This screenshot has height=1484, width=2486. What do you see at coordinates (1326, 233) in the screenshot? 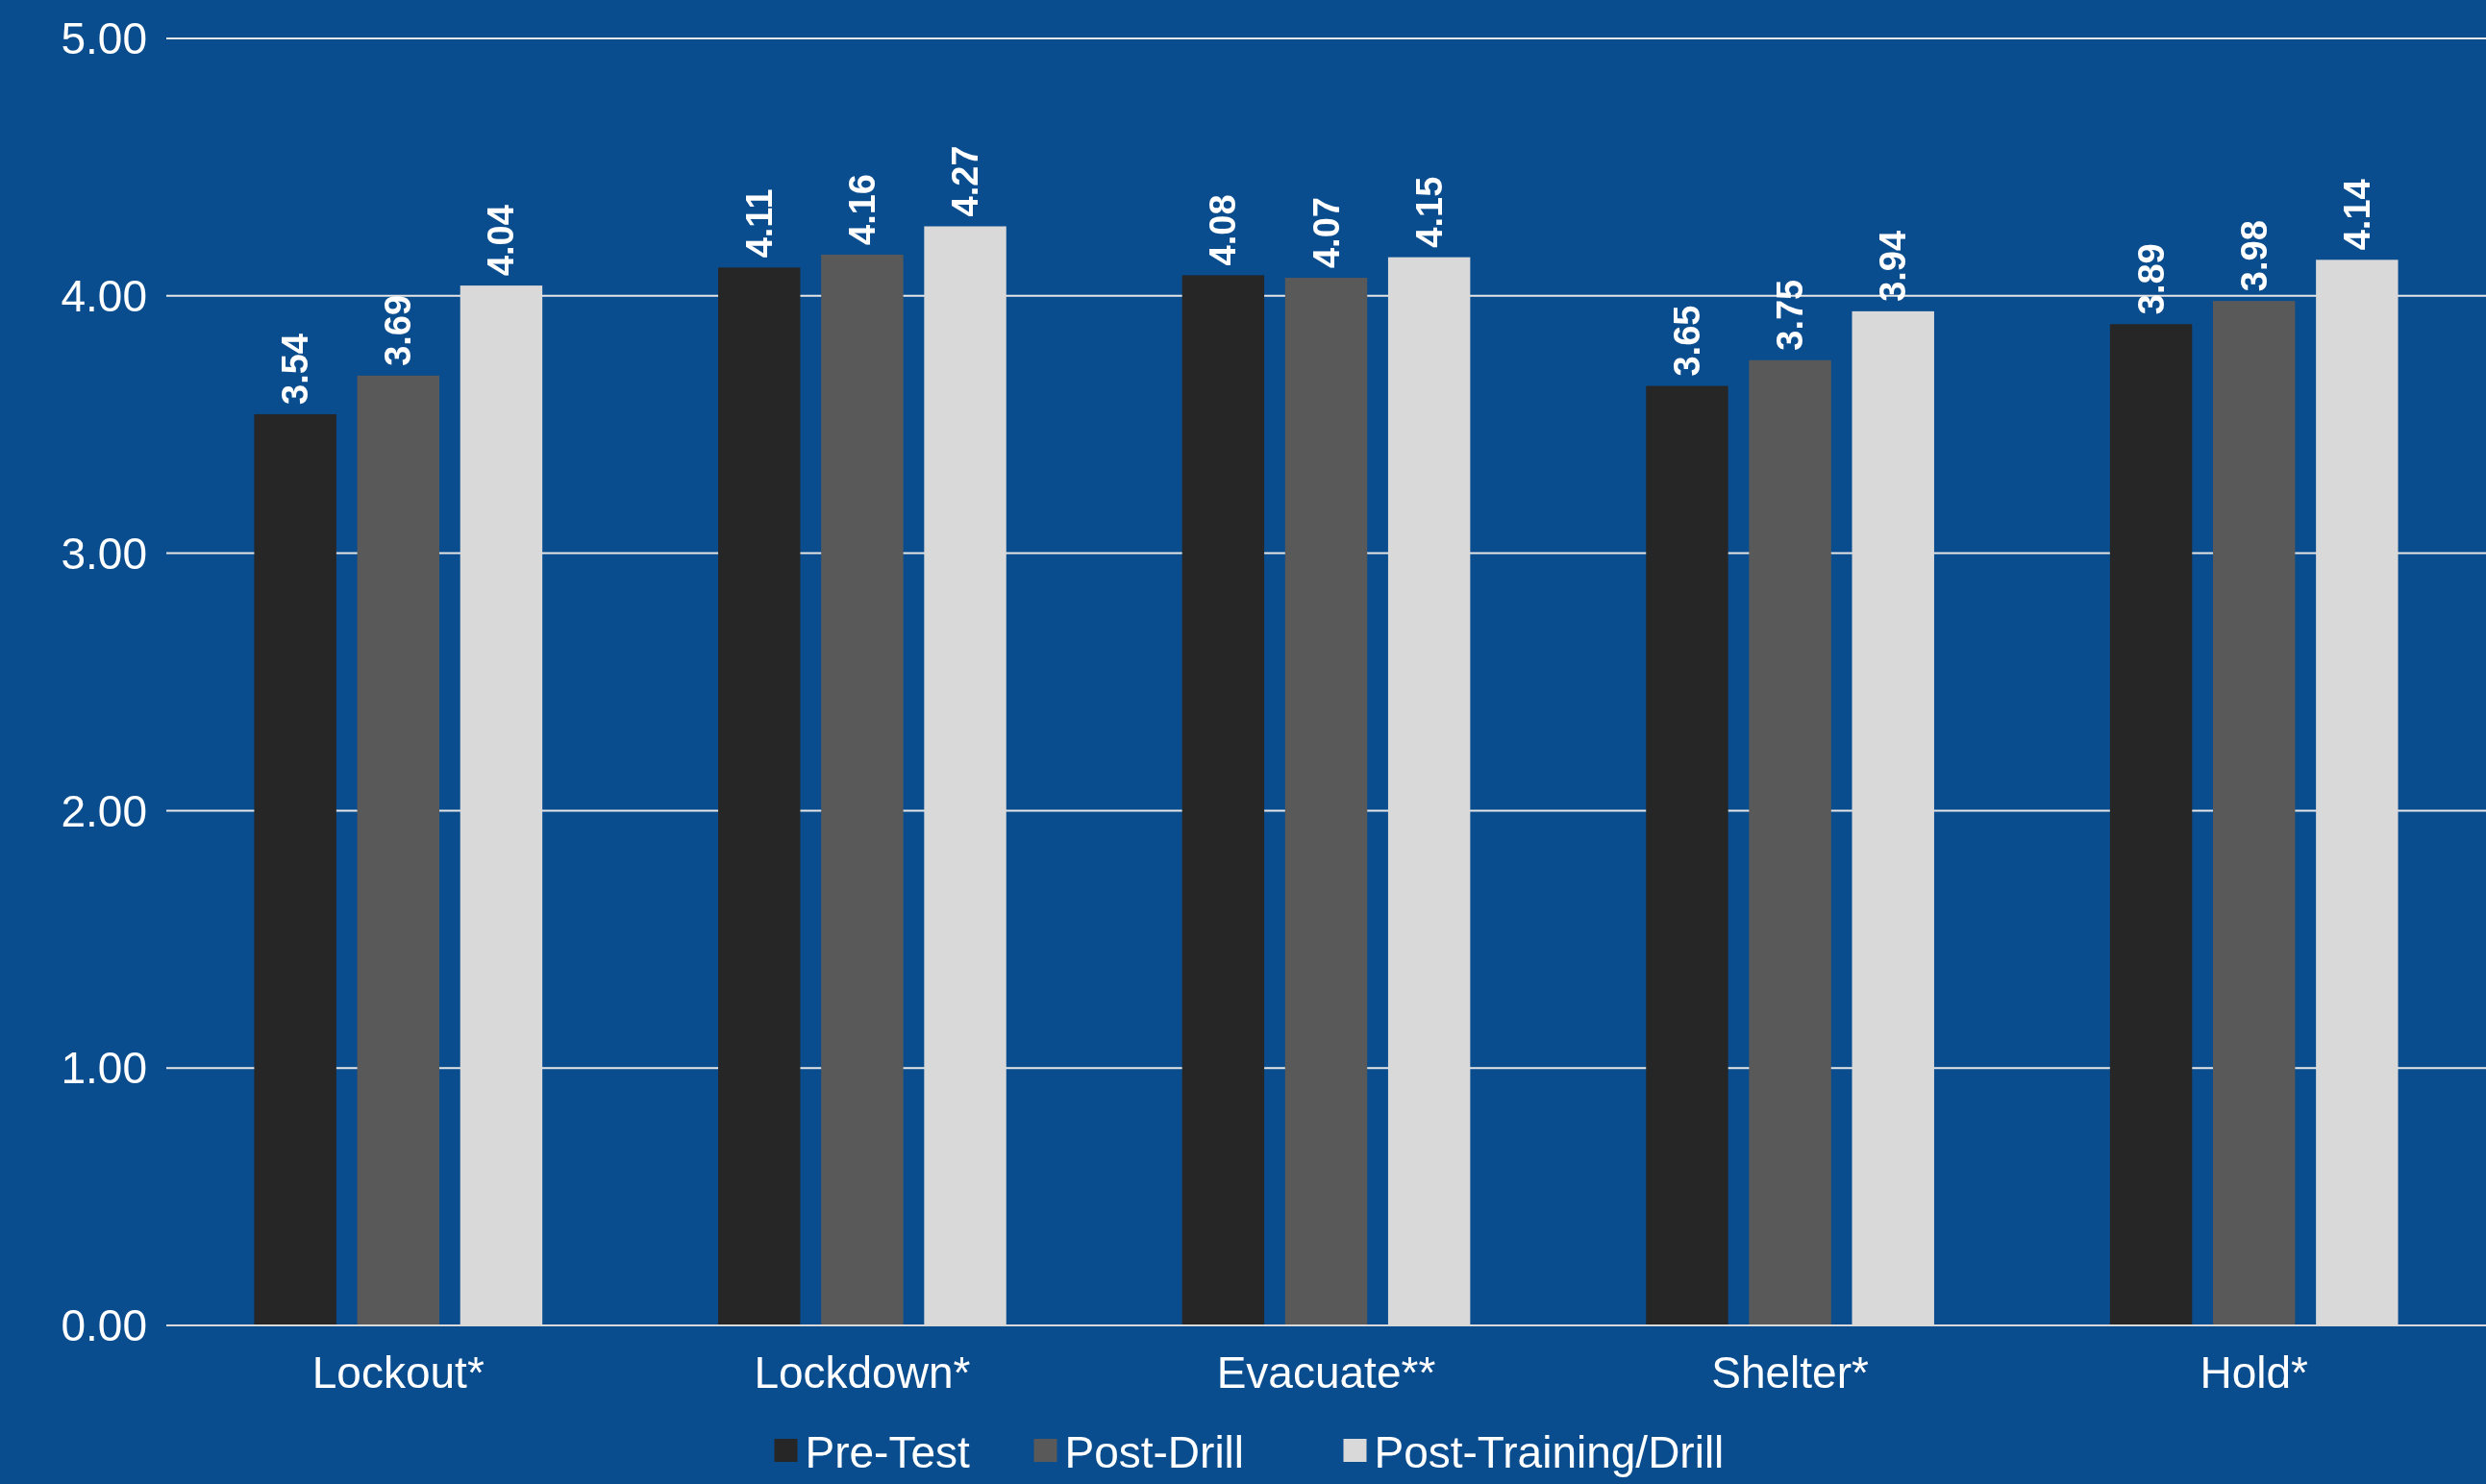
I see `data-label: 4.07` at bounding box center [1326, 233].